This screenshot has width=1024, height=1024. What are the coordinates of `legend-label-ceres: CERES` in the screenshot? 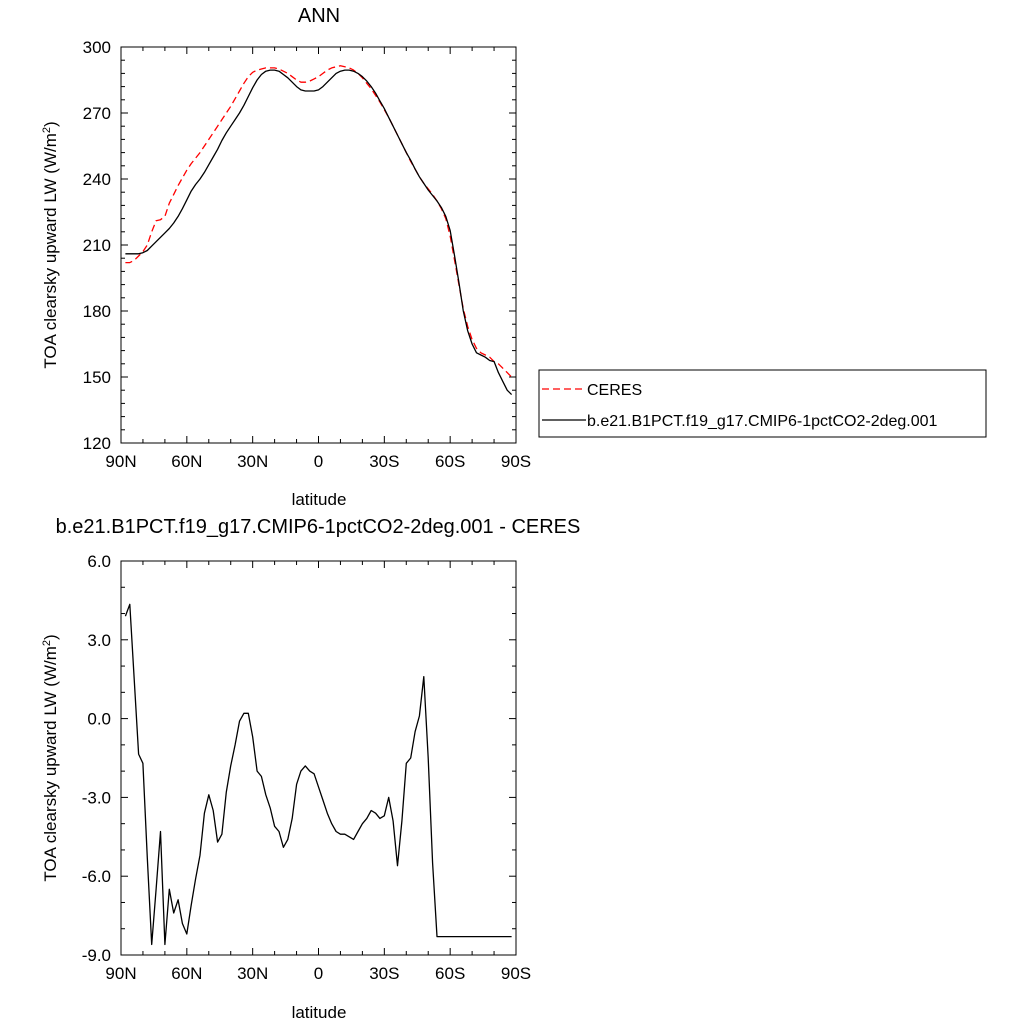 It's located at (614, 390).